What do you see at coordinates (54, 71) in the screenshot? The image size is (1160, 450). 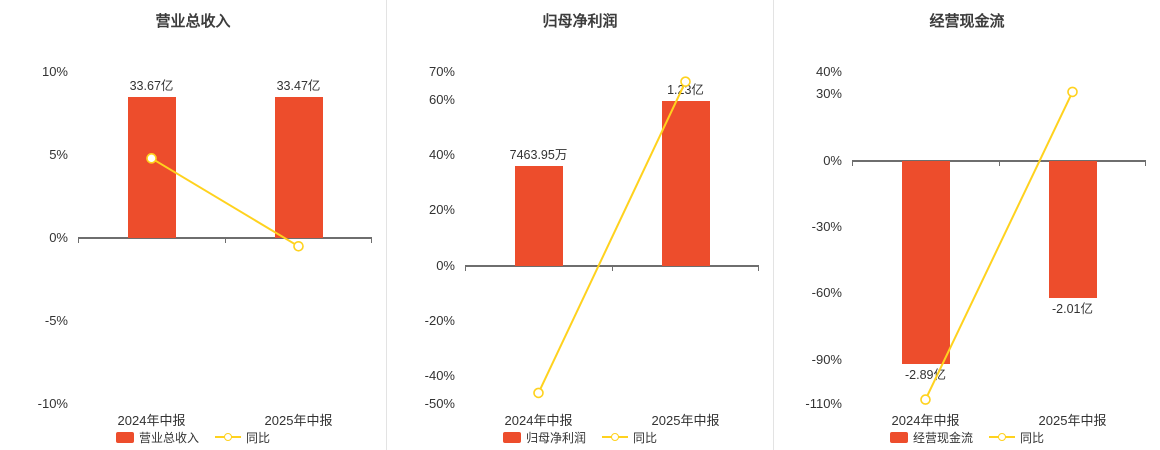 I see `y-tick-label: 10%` at bounding box center [54, 71].